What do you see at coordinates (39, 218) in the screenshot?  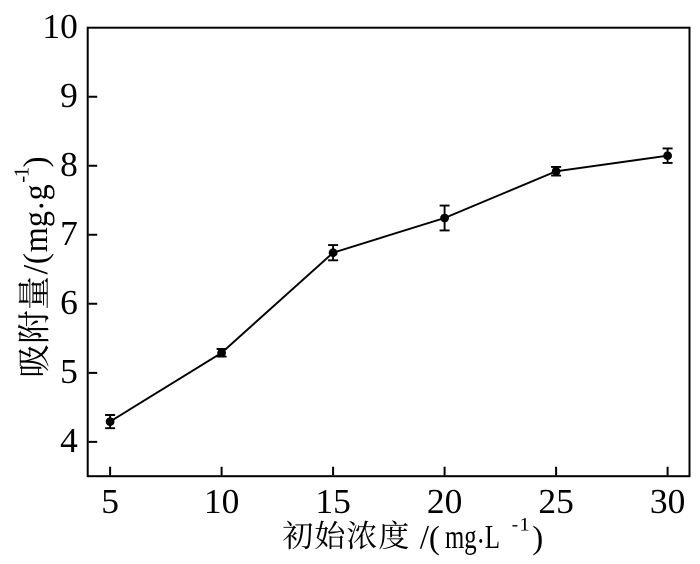 I see `svg-text: mg·g` at bounding box center [39, 218].